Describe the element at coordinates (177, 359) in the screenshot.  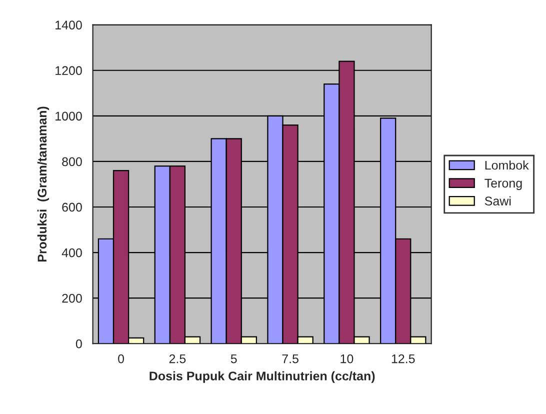
I see `x-tick-label: 2.5` at that location.